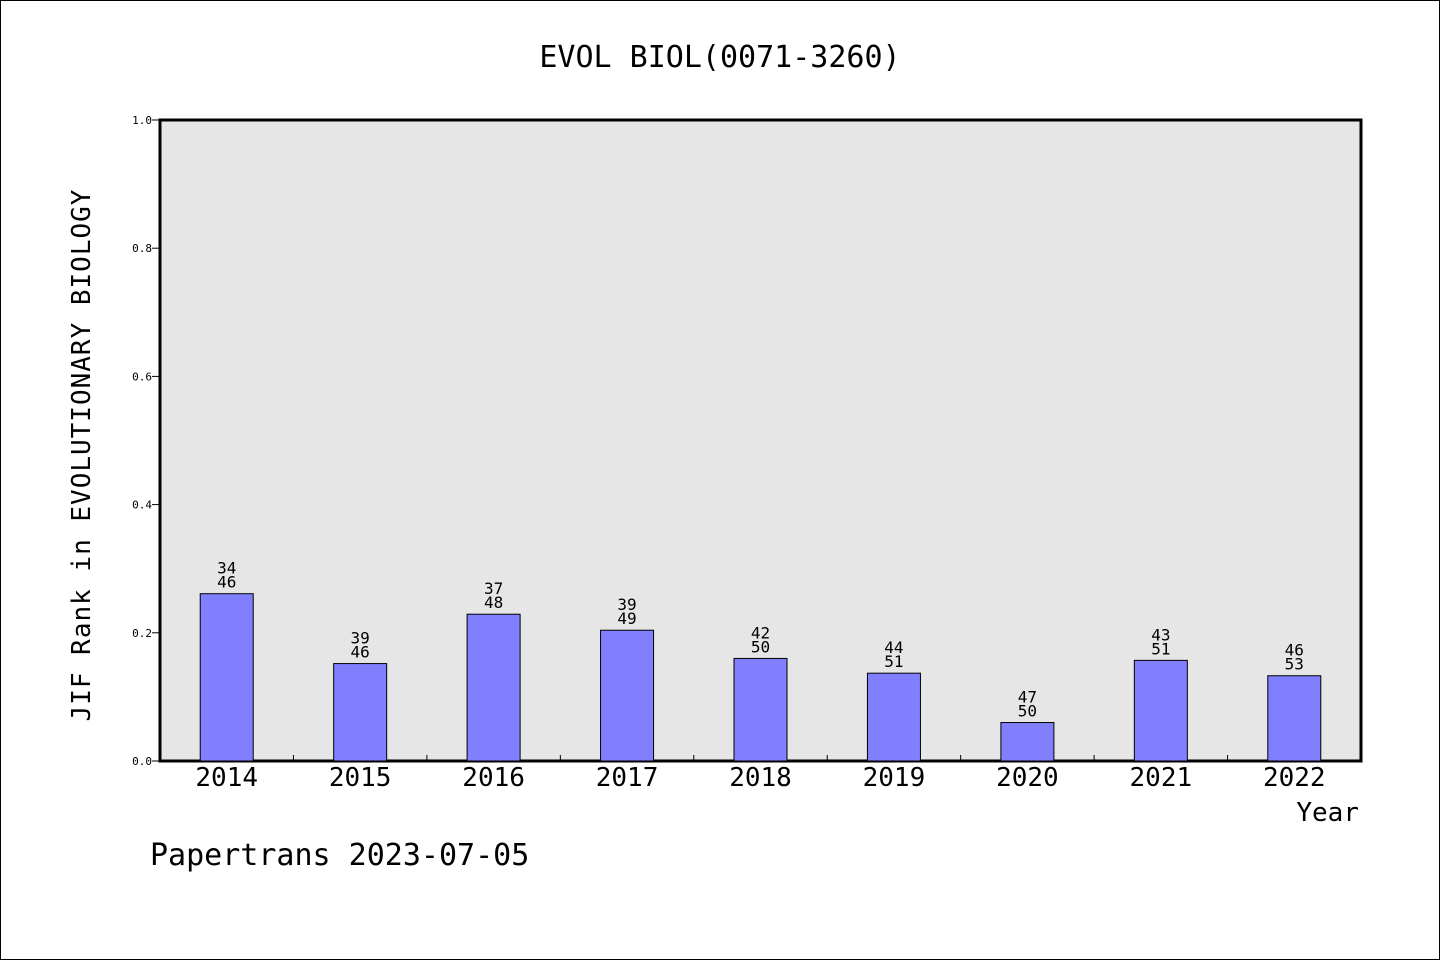 This screenshot has width=1440, height=964. What do you see at coordinates (894, 778) in the screenshot?
I see `x-tick-label: 2019` at bounding box center [894, 778].